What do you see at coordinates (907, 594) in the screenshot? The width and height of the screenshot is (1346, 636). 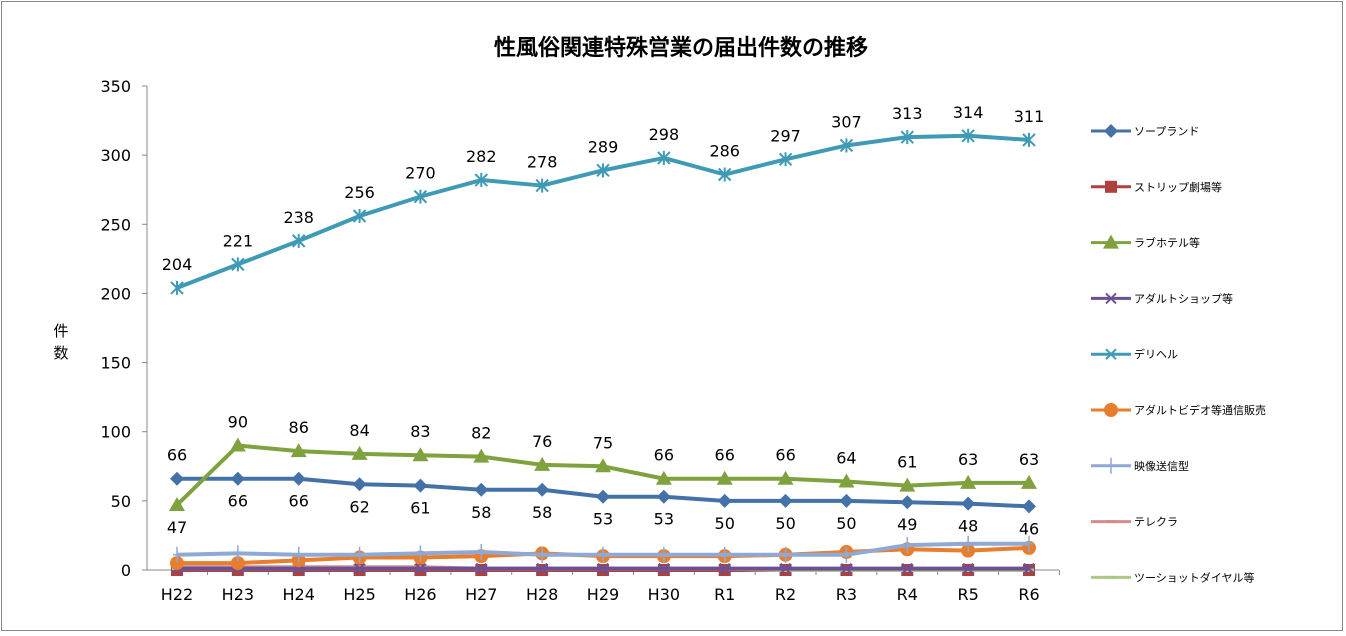 I see `x-tick-label: R4` at bounding box center [907, 594].